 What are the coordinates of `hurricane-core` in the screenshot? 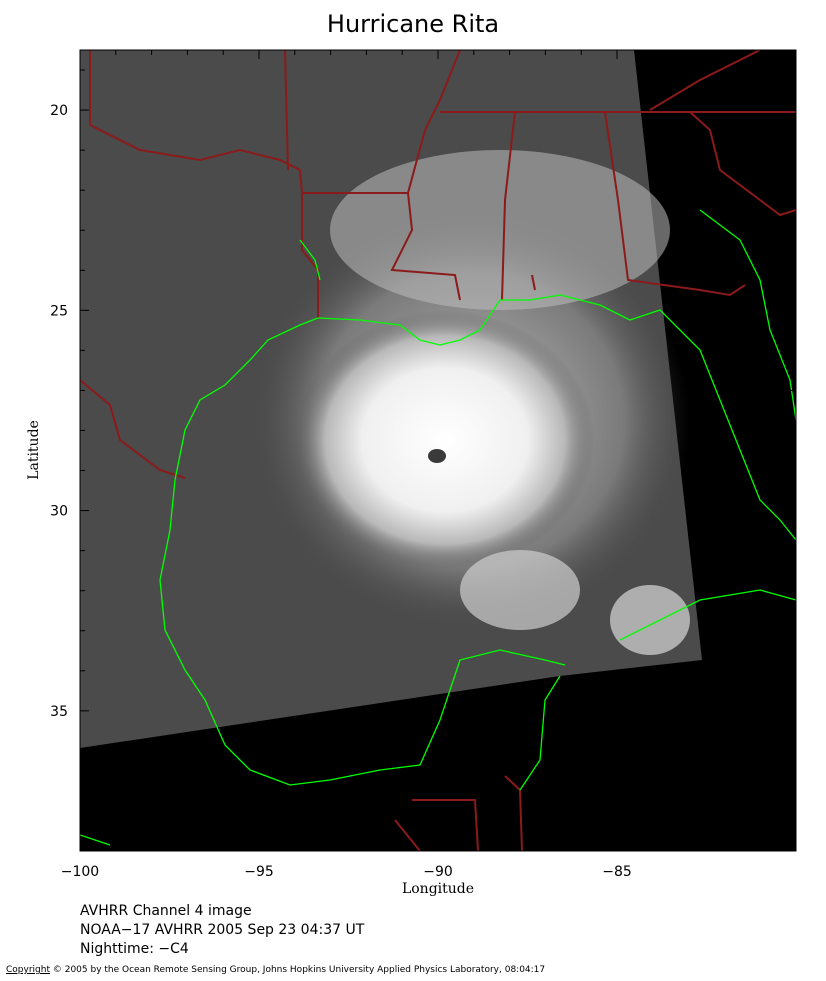 It's located at (445, 440).